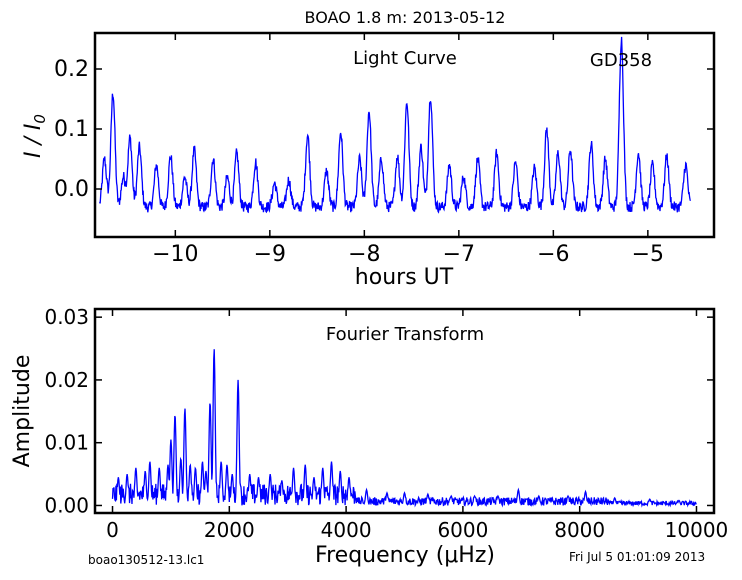 The width and height of the screenshot is (742, 580). I want to click on light-curve-ylabel: I / I0, so click(35, 136).